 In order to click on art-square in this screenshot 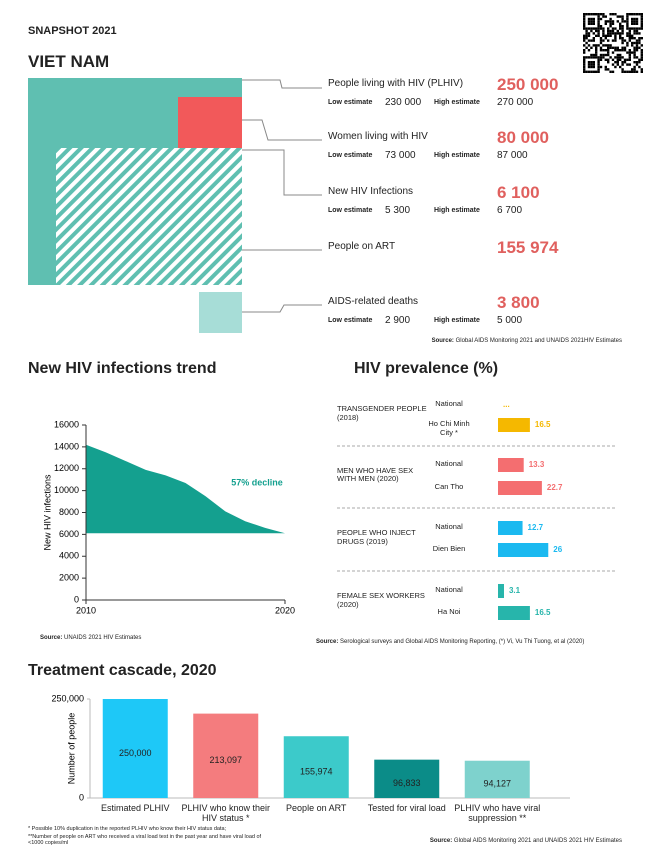, I will do `click(149, 216)`.